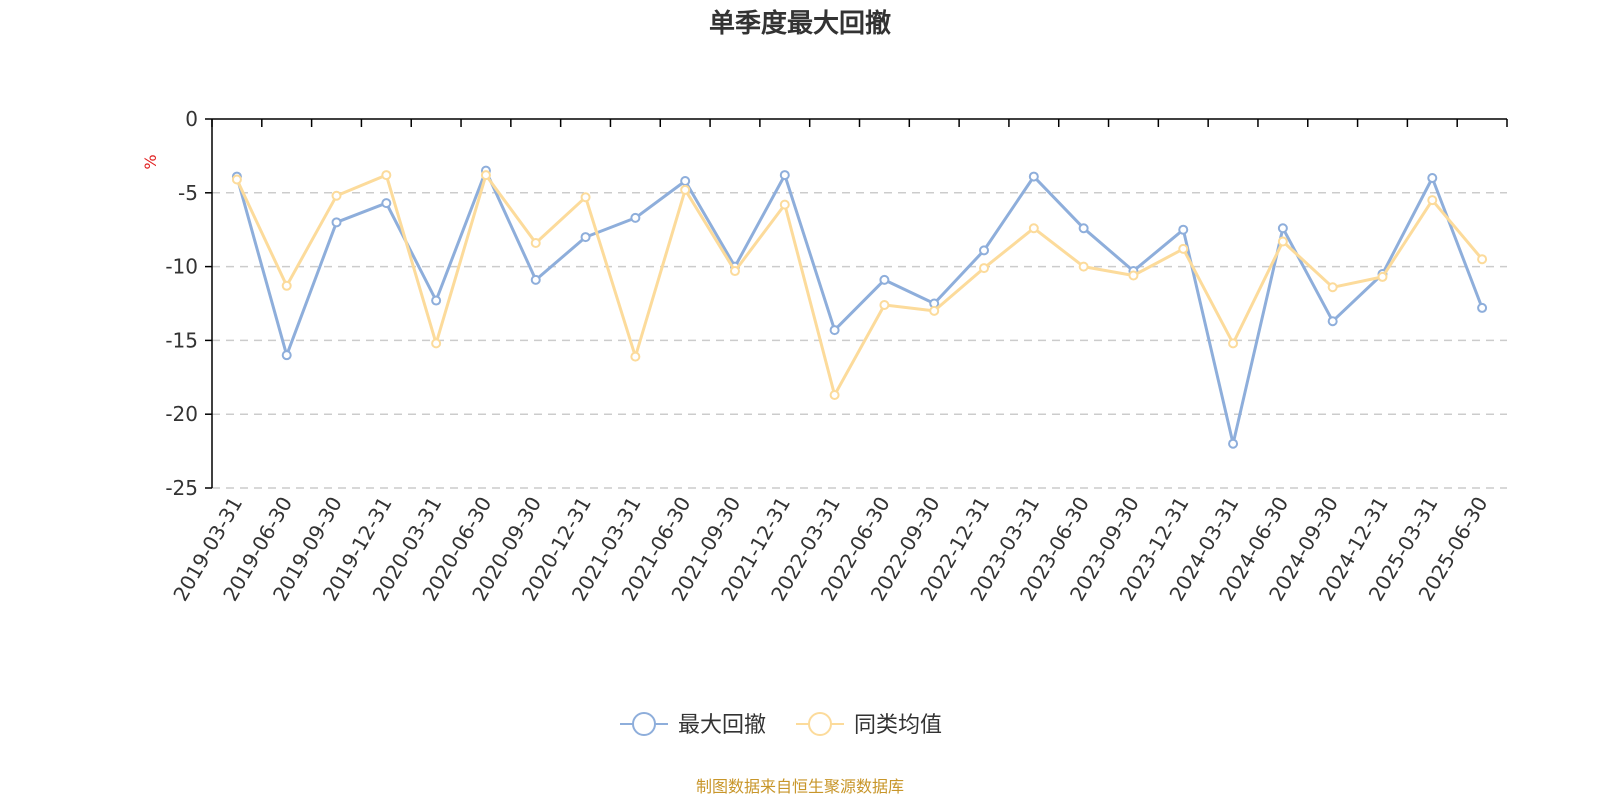 The width and height of the screenshot is (1600, 800). Describe the element at coordinates (898, 725) in the screenshot. I see `legend-label: 同类均值` at that location.